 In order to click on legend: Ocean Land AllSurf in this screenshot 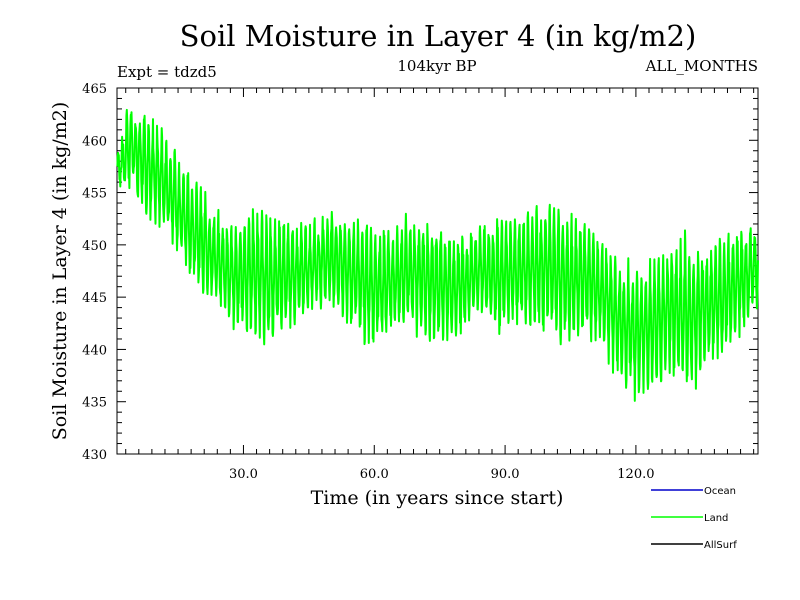, I will do `click(694, 518)`.